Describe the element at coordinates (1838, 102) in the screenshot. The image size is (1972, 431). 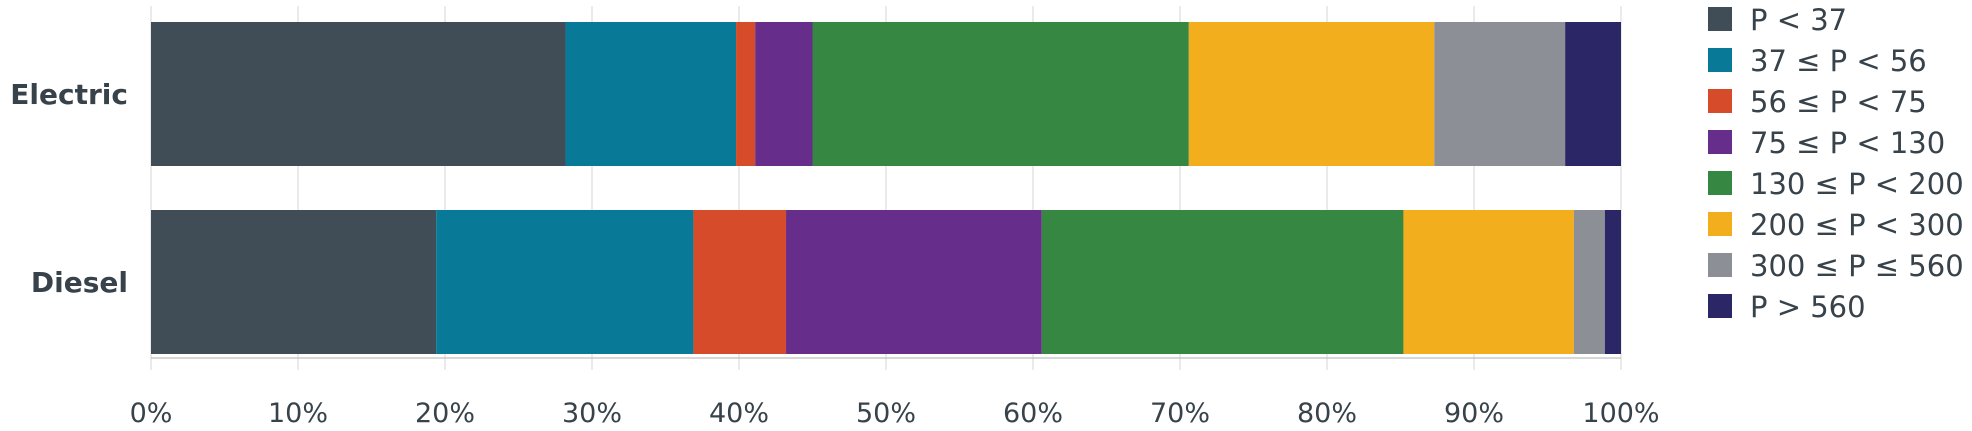
I see `legend-label: 56 ≤ P < 75` at that location.